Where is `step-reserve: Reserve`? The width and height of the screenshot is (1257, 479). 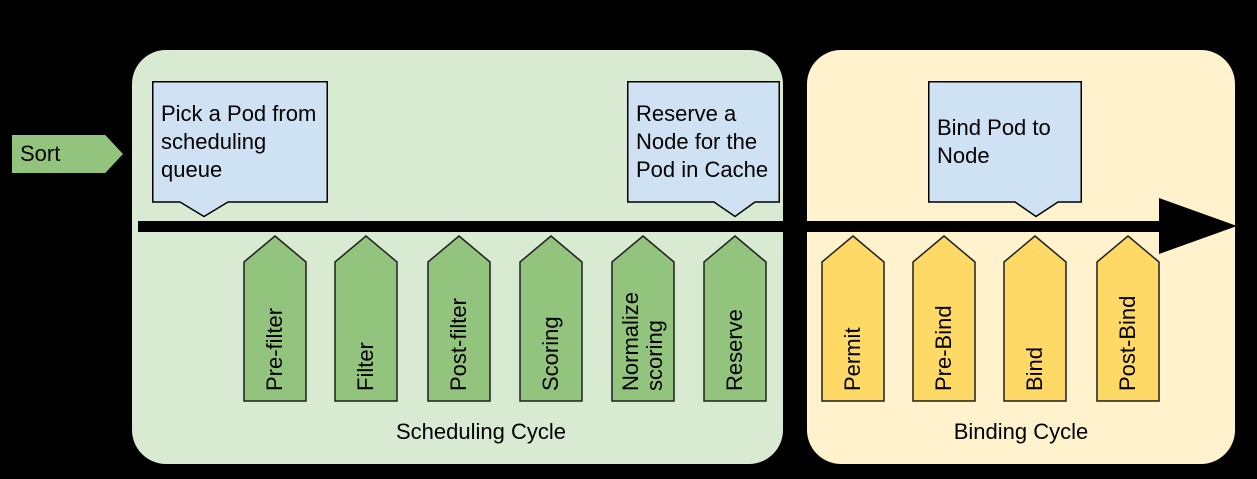
step-reserve: Reserve is located at coordinates (735, 318).